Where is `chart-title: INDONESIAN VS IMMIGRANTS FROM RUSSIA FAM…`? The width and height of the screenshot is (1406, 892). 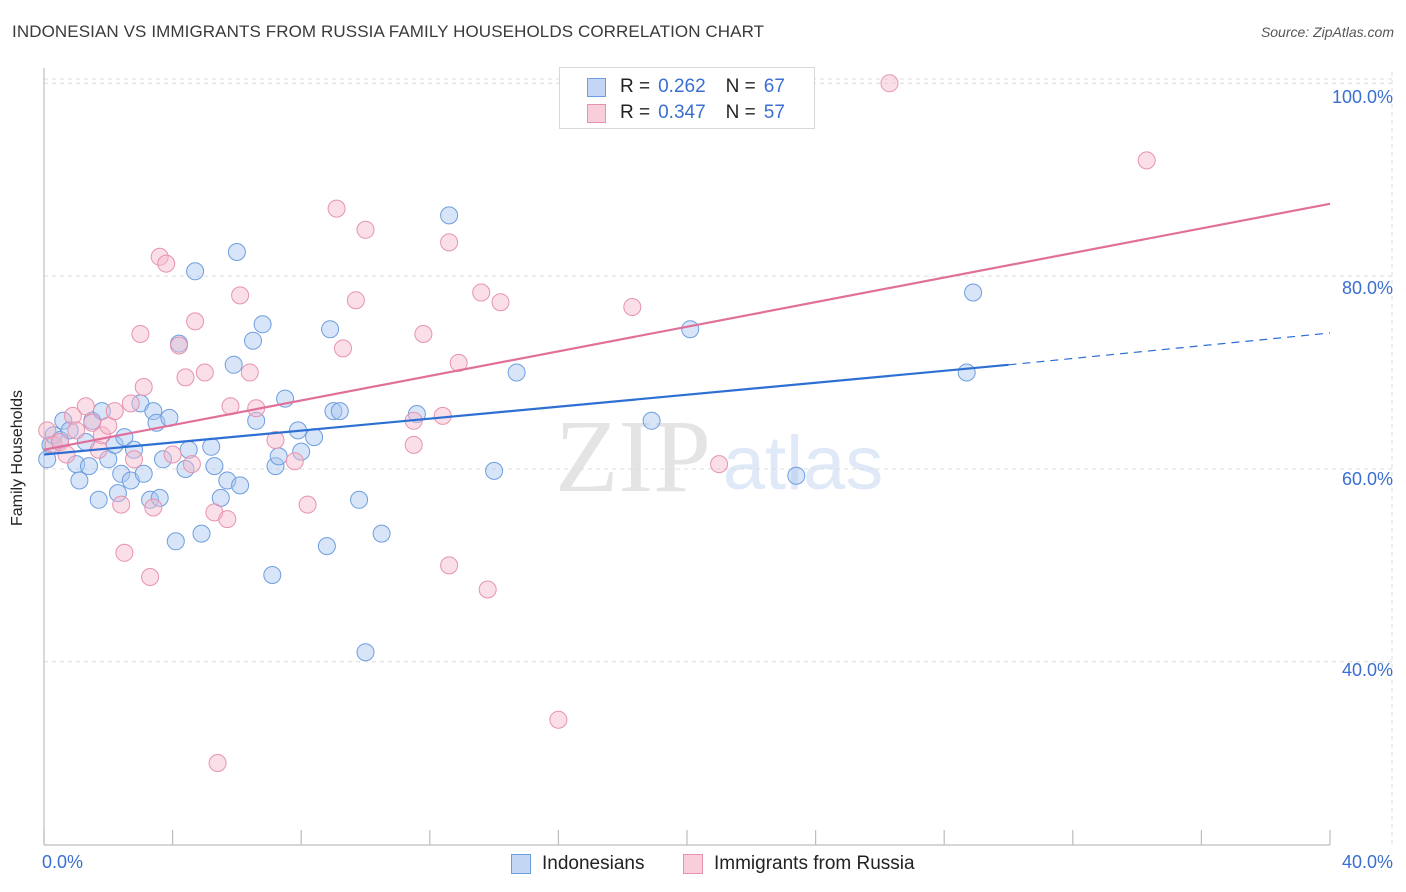 chart-title: INDONESIAN VS IMMIGRANTS FROM RUSSIA FAM… is located at coordinates (388, 31).